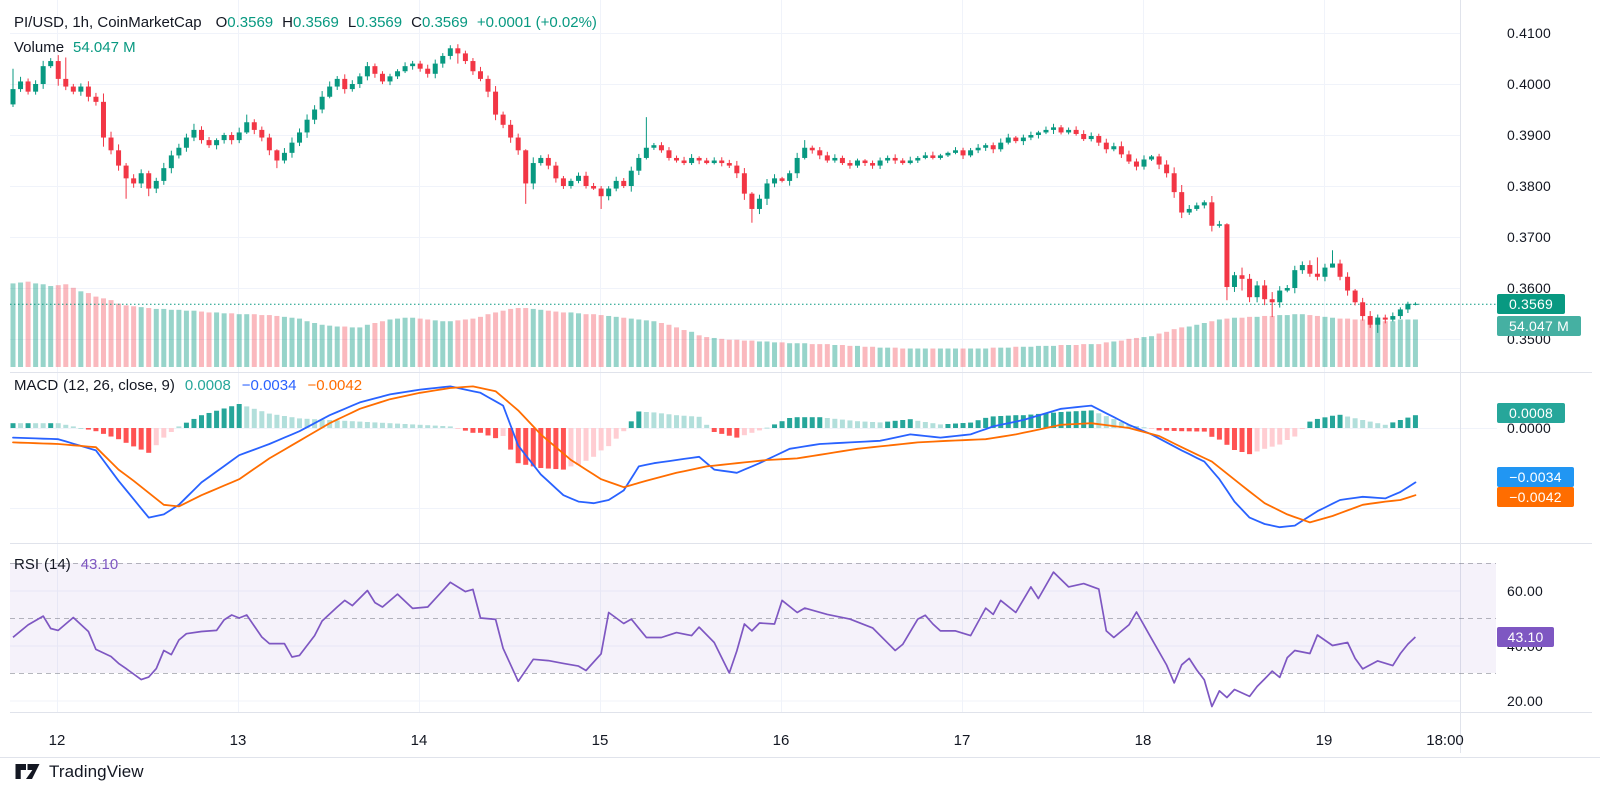  What do you see at coordinates (250, 22) in the screenshot?
I see `open-value: 0.3569` at bounding box center [250, 22].